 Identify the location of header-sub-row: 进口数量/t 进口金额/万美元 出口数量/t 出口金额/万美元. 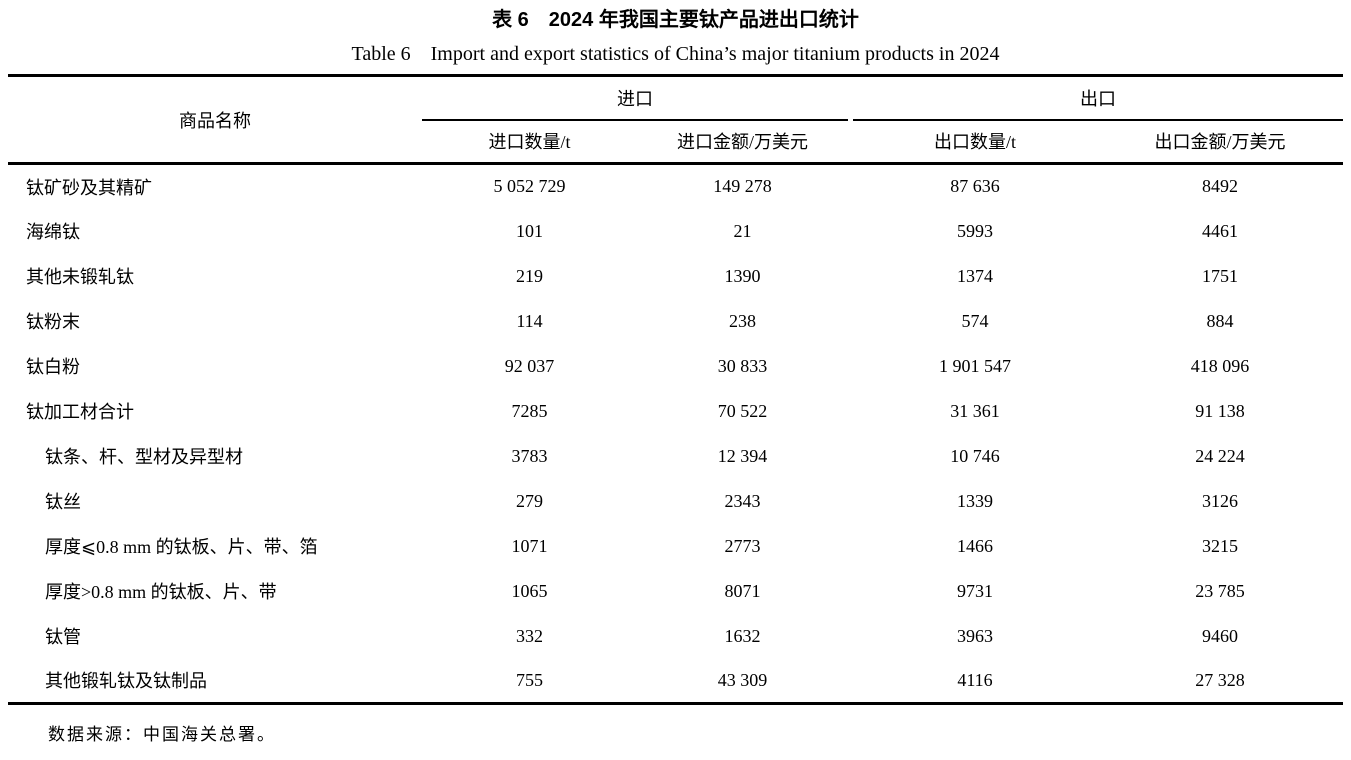
(675, 142).